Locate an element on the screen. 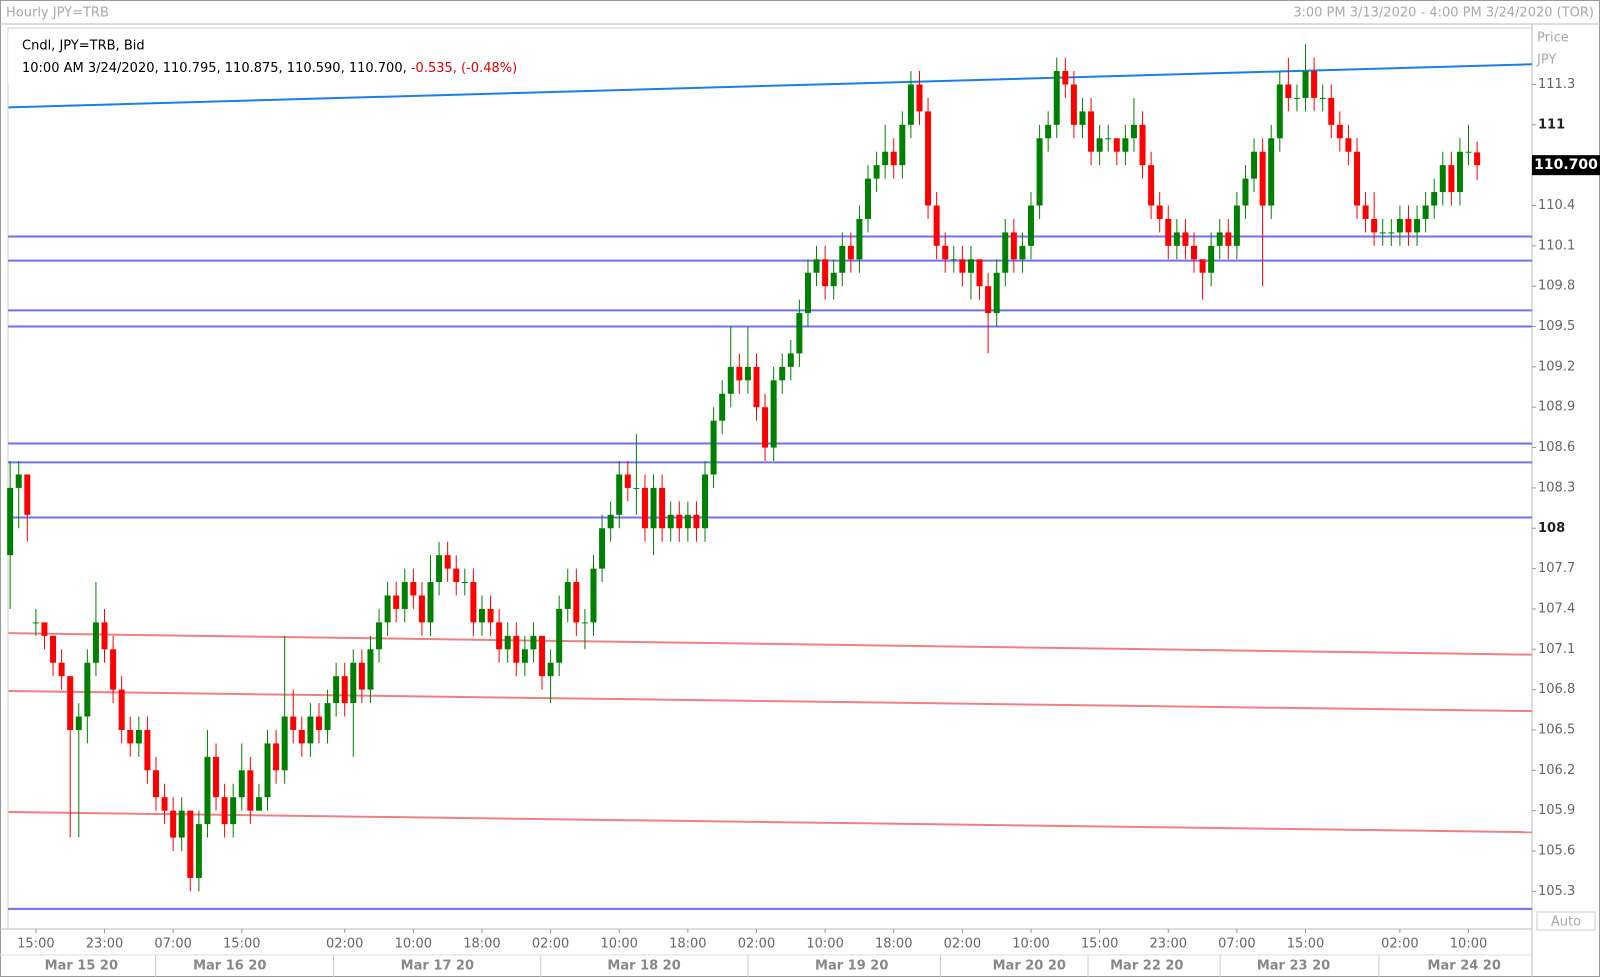  y-tick-label: 108.9 is located at coordinates (1556, 407).